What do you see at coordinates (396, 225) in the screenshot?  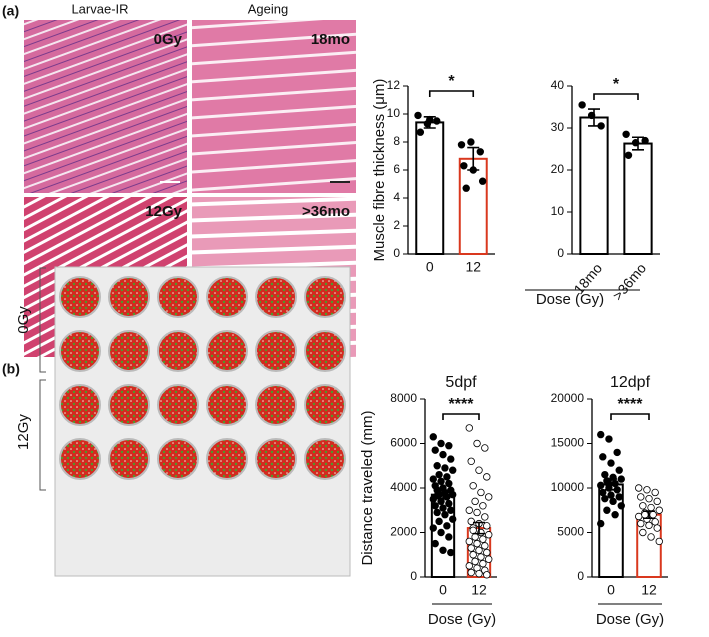 I see `y-tick-label: 2` at bounding box center [396, 225].